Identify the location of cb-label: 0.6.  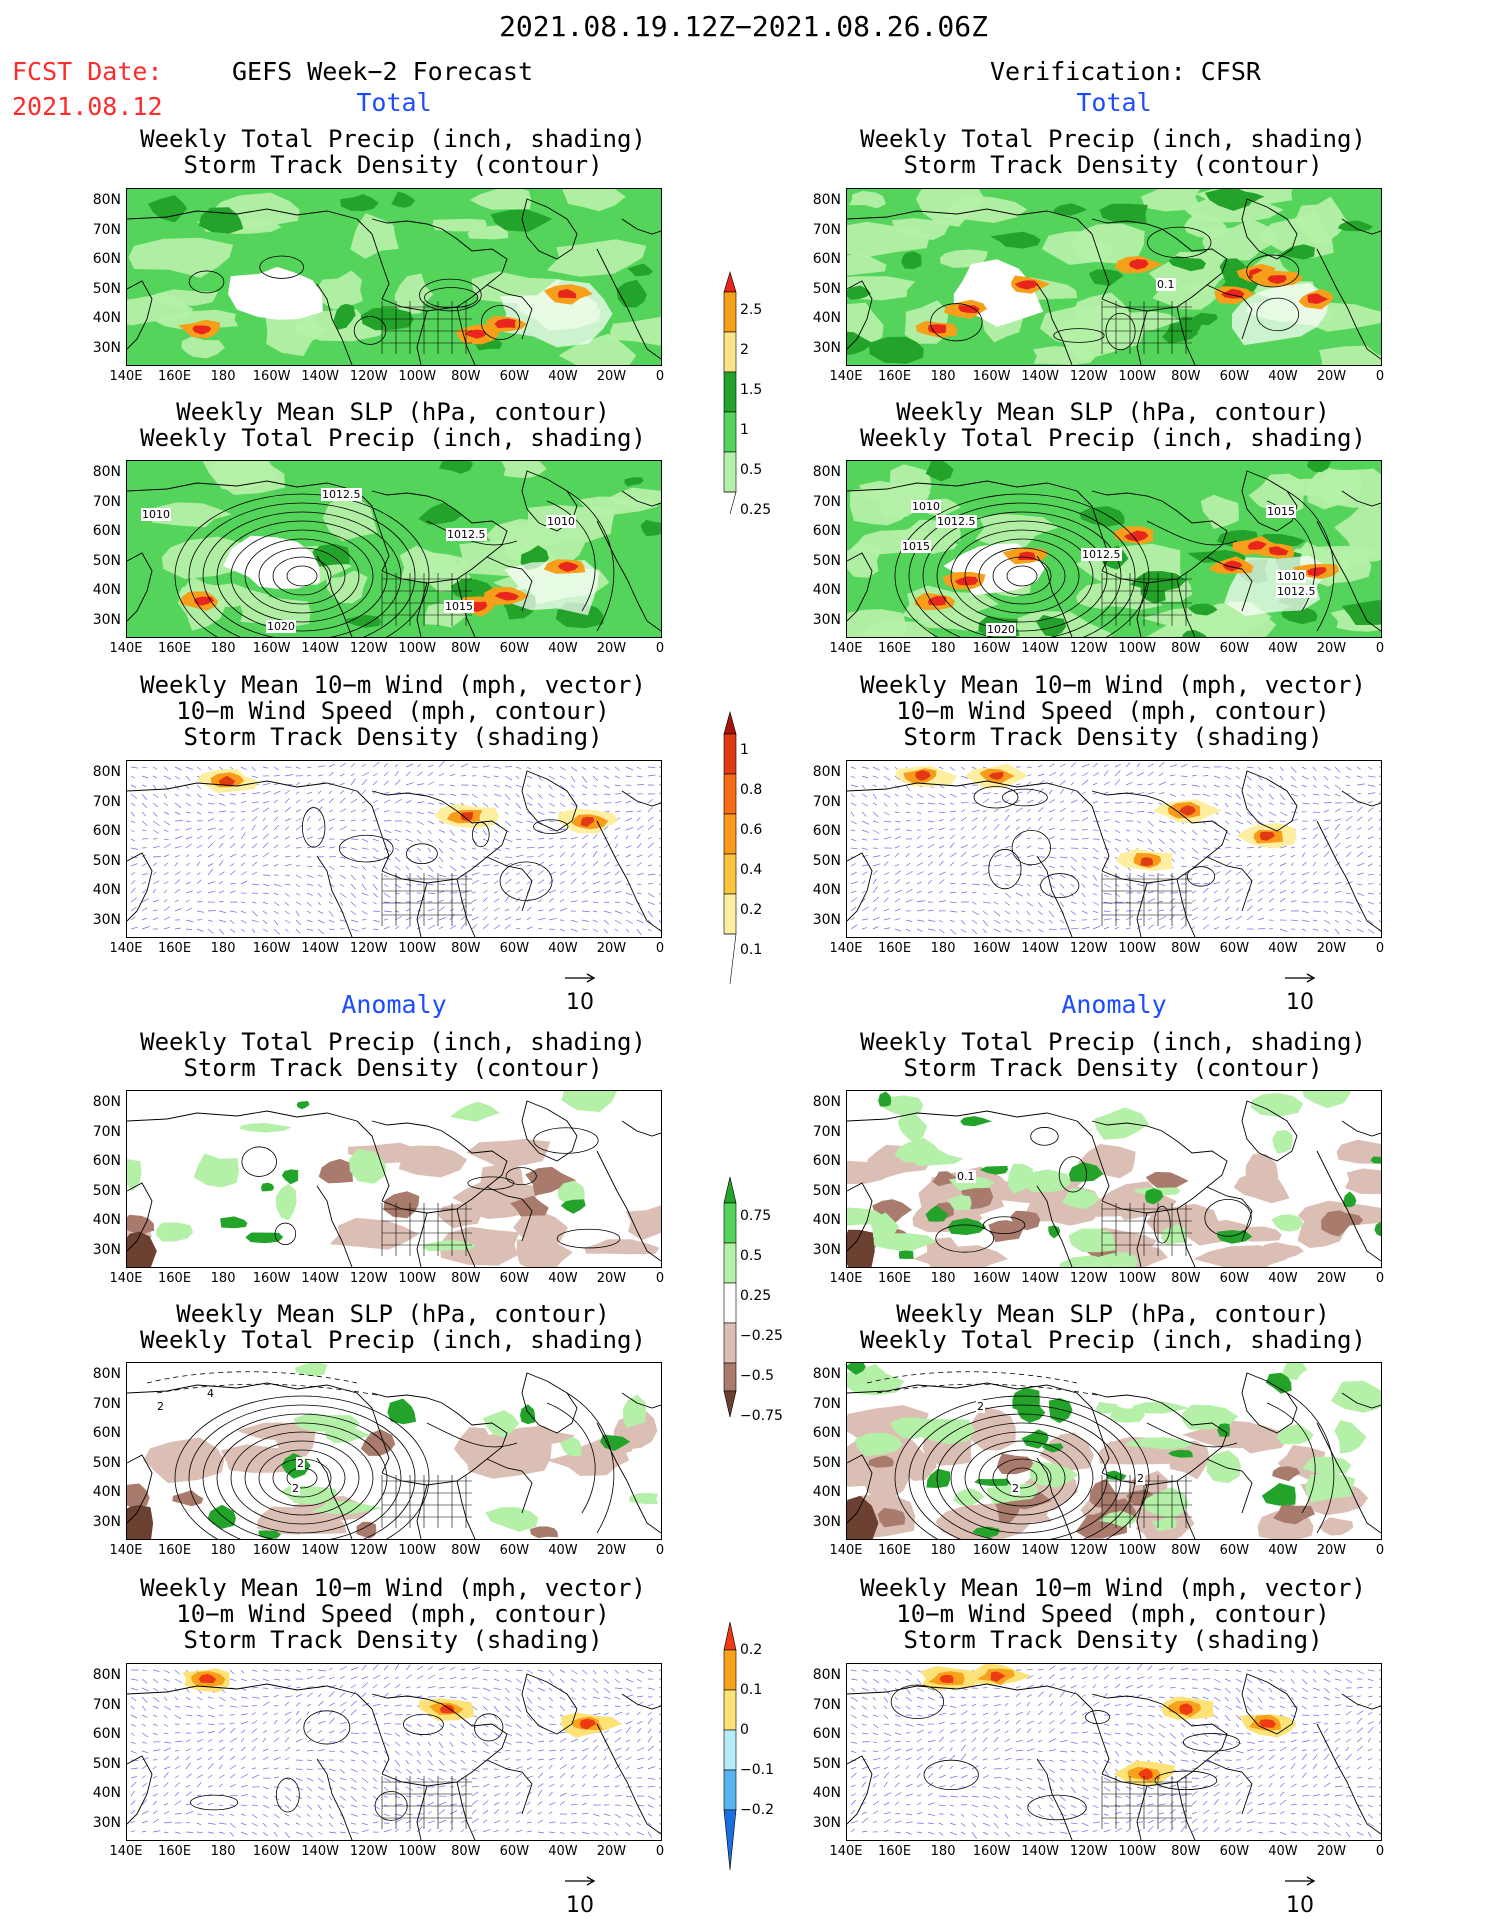
(751, 830).